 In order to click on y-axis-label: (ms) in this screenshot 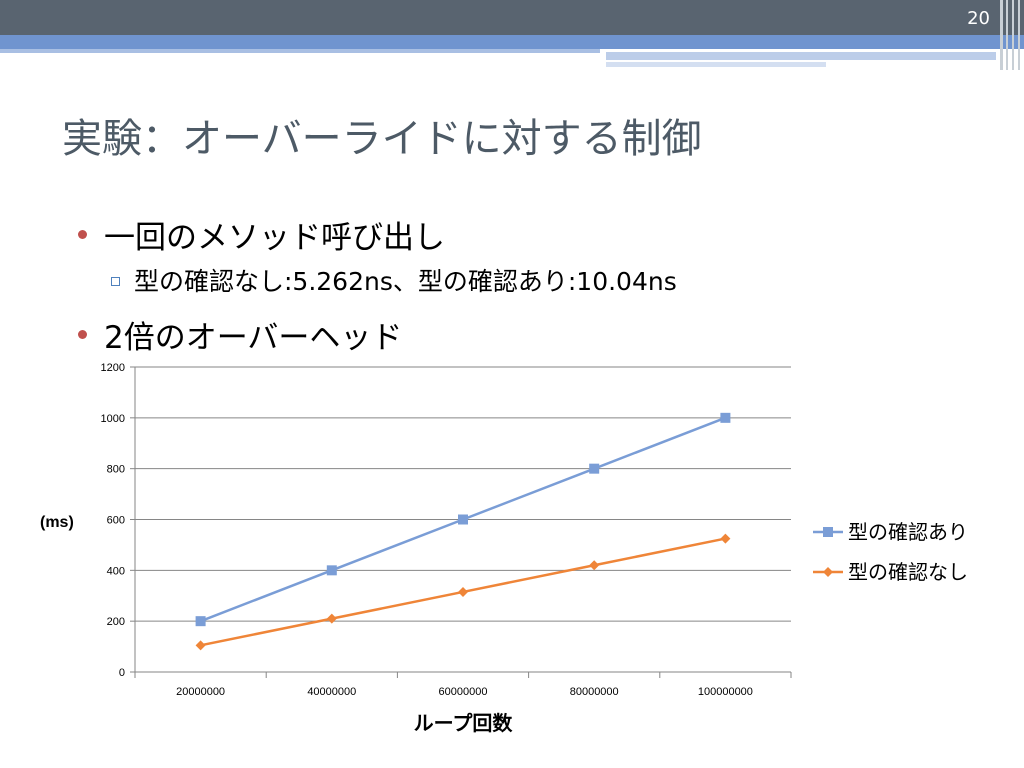, I will do `click(57, 522)`.